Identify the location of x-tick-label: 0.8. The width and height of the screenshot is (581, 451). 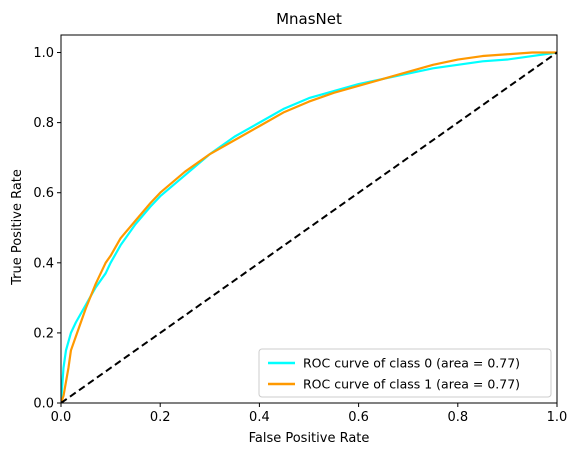
(457, 417).